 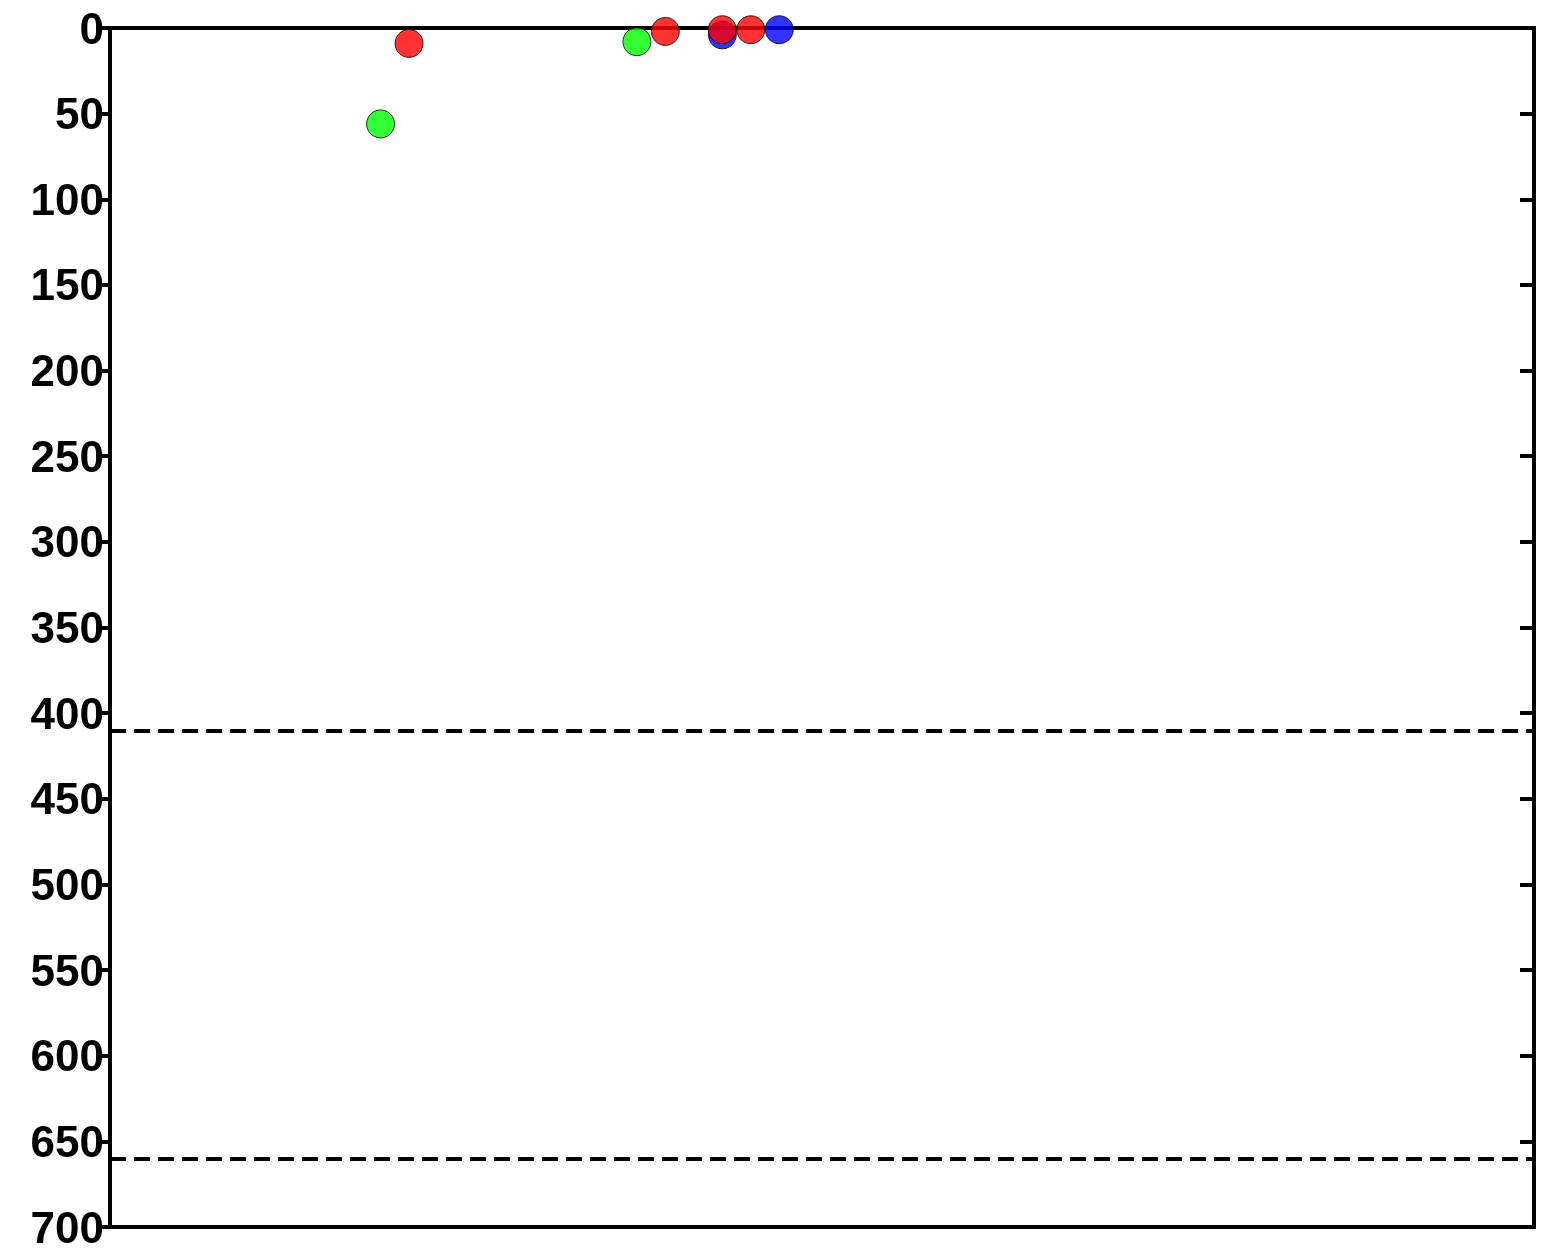 I want to click on y-tick-label: 200, so click(x=67, y=371).